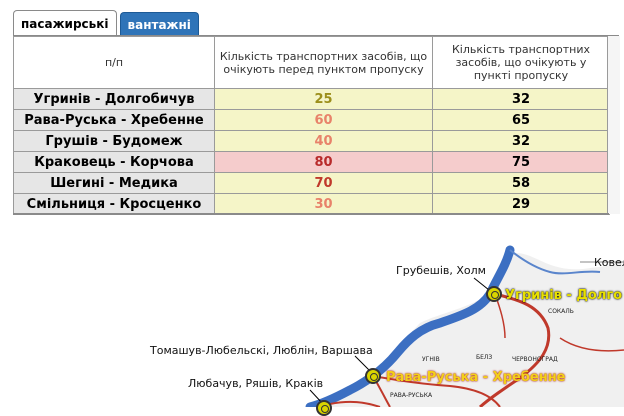 This screenshot has width=624, height=416. What do you see at coordinates (561, 311) in the screenshot?
I see `town-sokal: СОКАЛЬ` at bounding box center [561, 311].